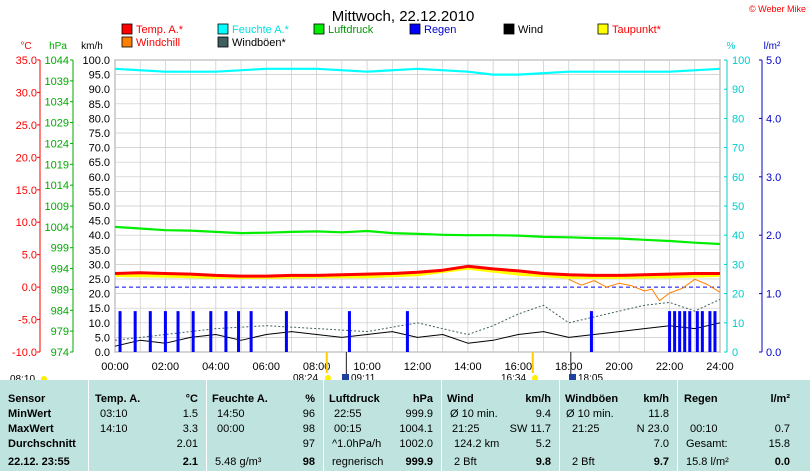  I want to click on rain-current-value: 0.0, so click(782, 462).